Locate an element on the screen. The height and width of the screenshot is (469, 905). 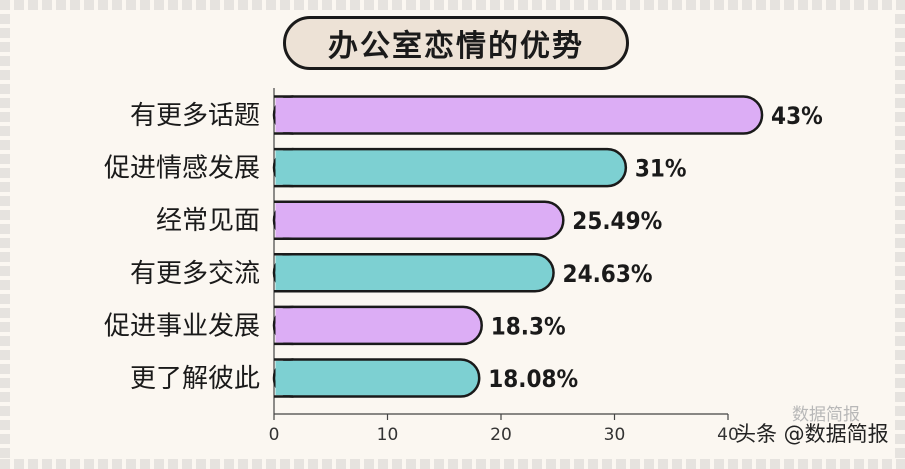
value-label: 31% is located at coordinates (661, 169).